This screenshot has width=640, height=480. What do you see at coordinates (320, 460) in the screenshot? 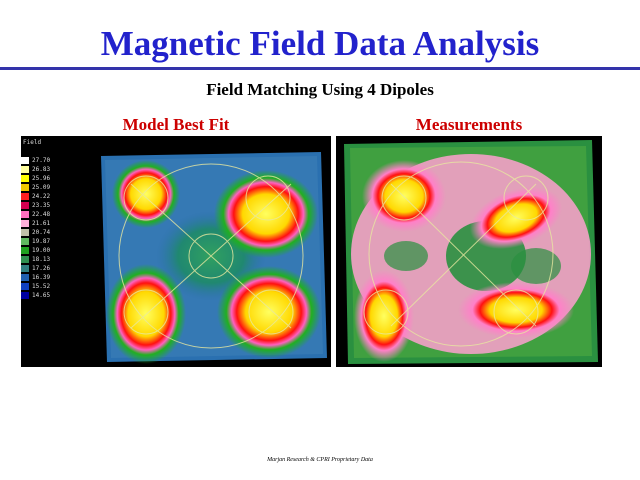
I see `proprietary-notice: Marjan Research & CPRI Proprietary Data` at bounding box center [320, 460].